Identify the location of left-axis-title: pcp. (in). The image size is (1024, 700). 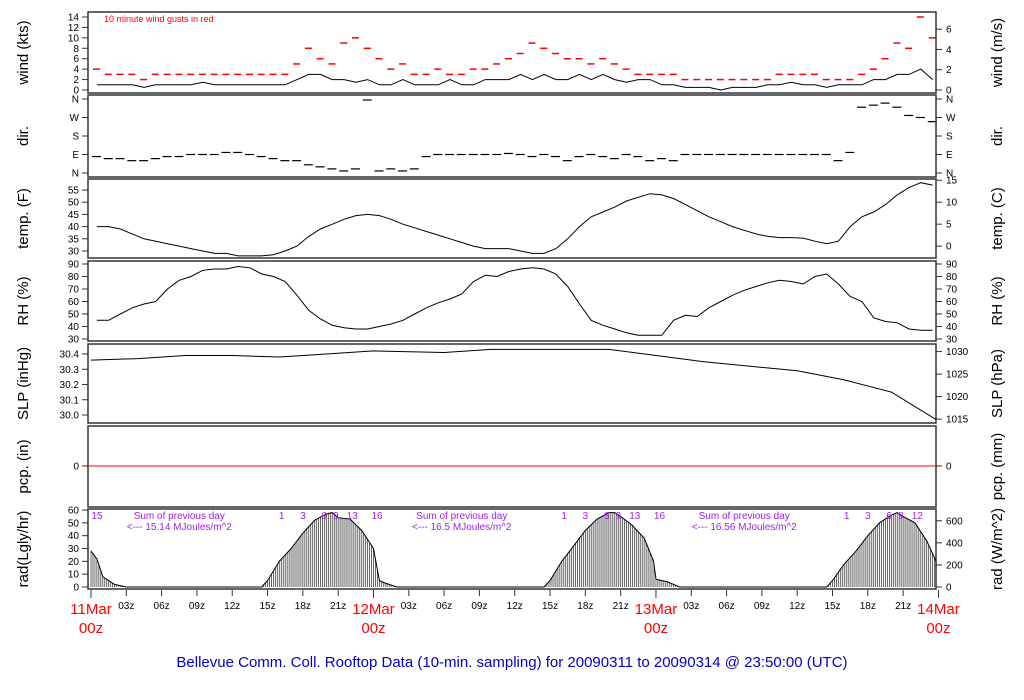
(23, 466).